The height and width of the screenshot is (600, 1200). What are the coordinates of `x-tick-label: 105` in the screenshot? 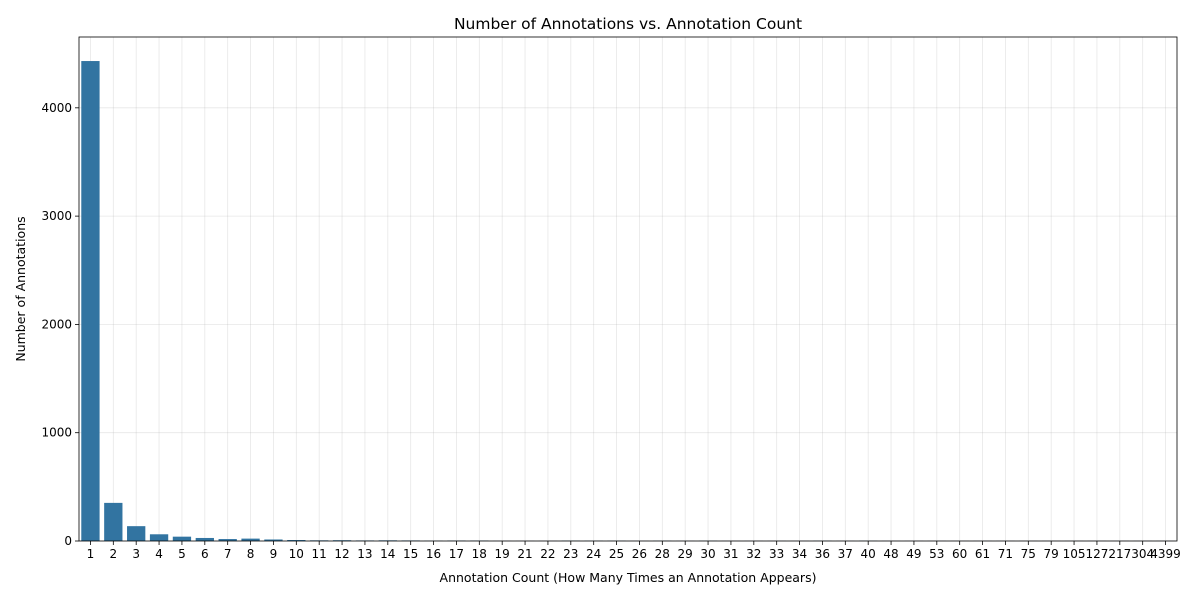 It's located at (1074, 554).